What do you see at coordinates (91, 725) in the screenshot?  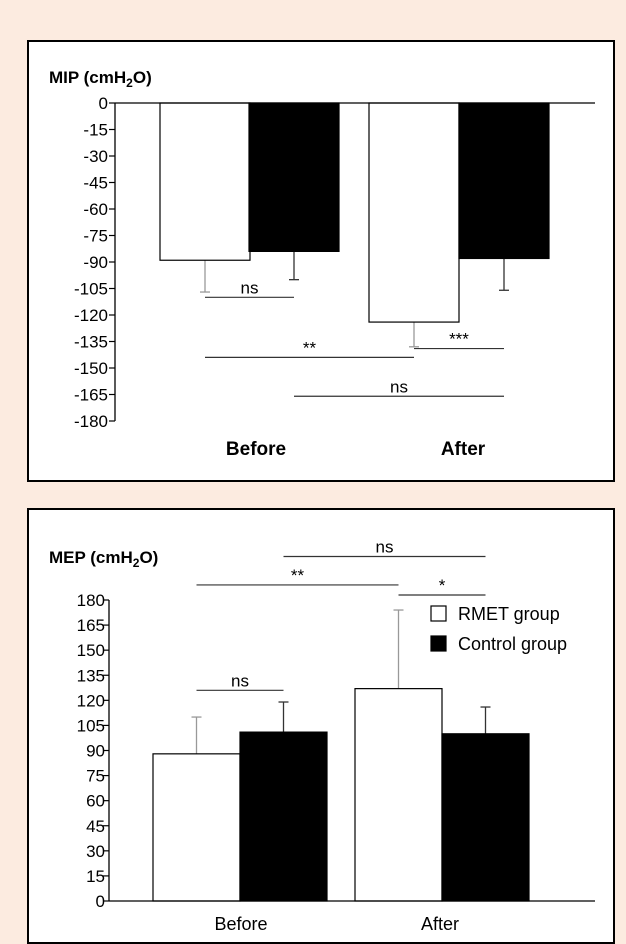 I see `mep-y-tick-label: 105` at bounding box center [91, 725].